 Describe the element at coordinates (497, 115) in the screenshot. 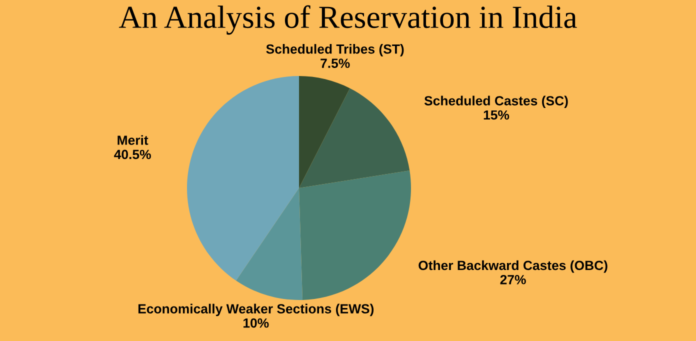

I see `data-label: 15%` at that location.